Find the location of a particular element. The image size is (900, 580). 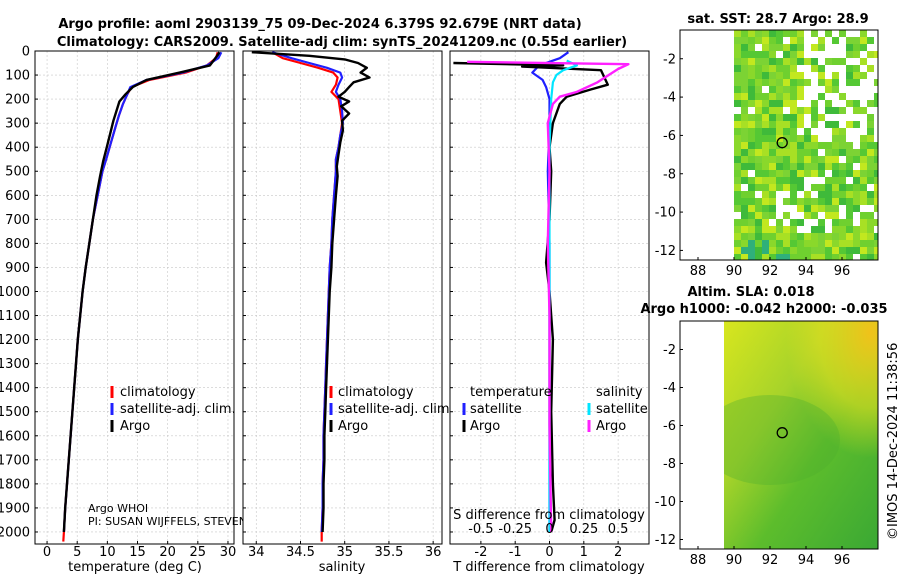

temp-xtick-label-20: 20 is located at coordinates (167, 552).